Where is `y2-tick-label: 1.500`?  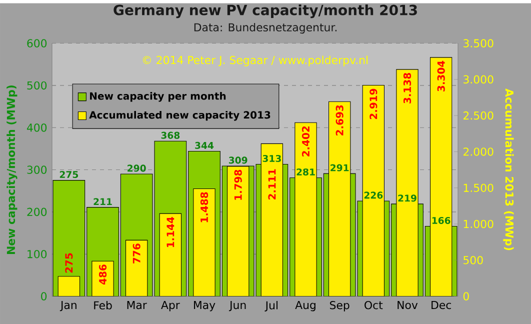 y2-tick-label: 1.500 is located at coordinates (479, 188).